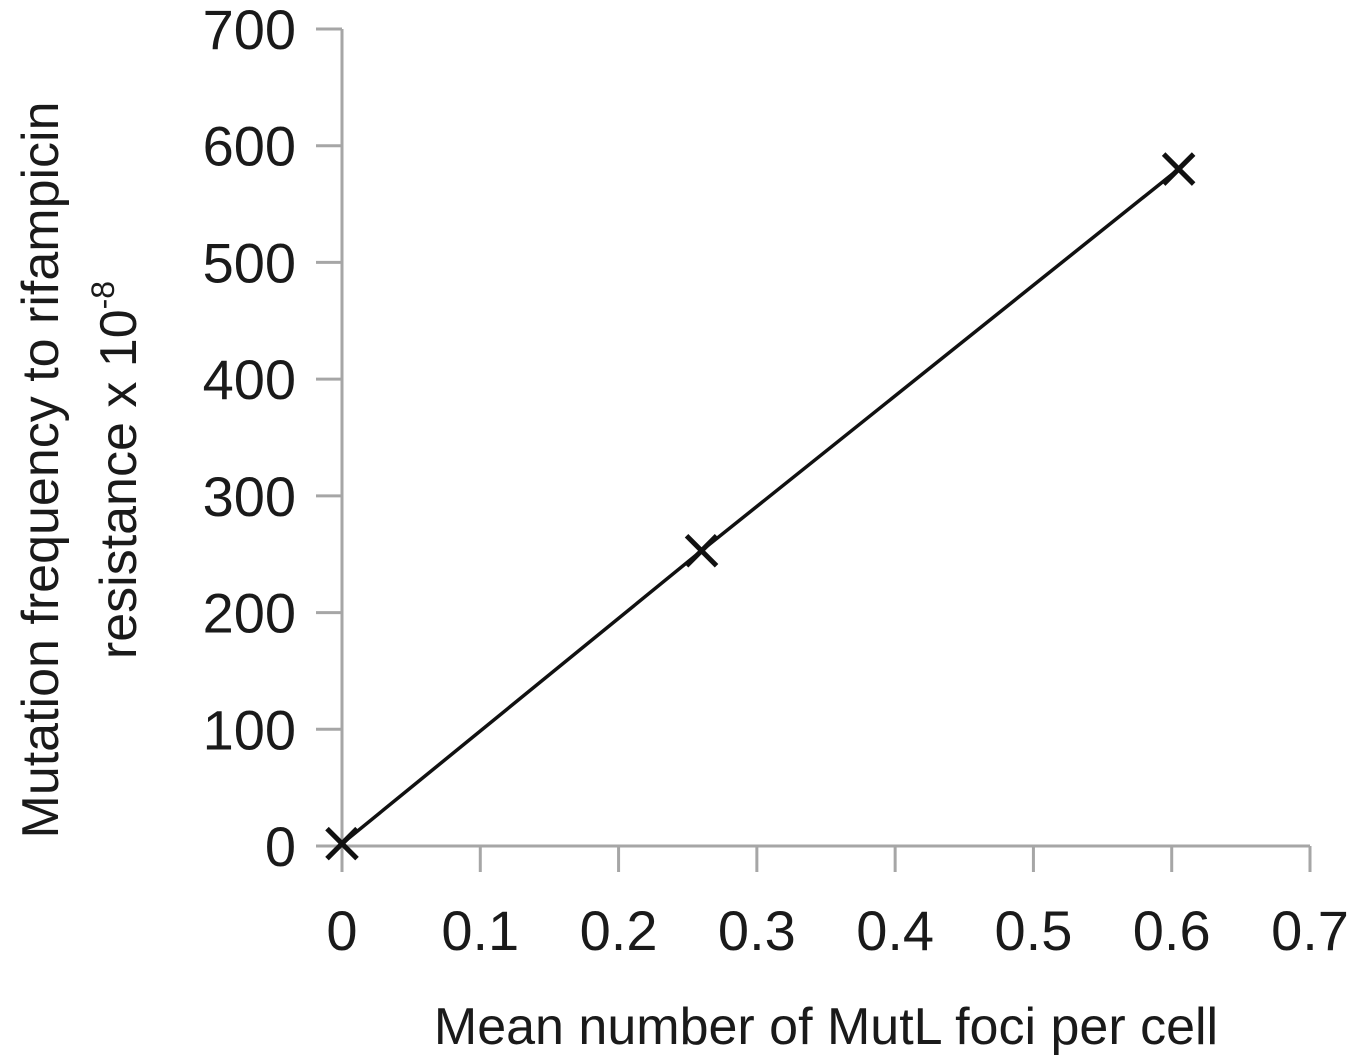 The image size is (1368, 1062). What do you see at coordinates (249, 613) in the screenshot?
I see `y-tick-label: 200` at bounding box center [249, 613].